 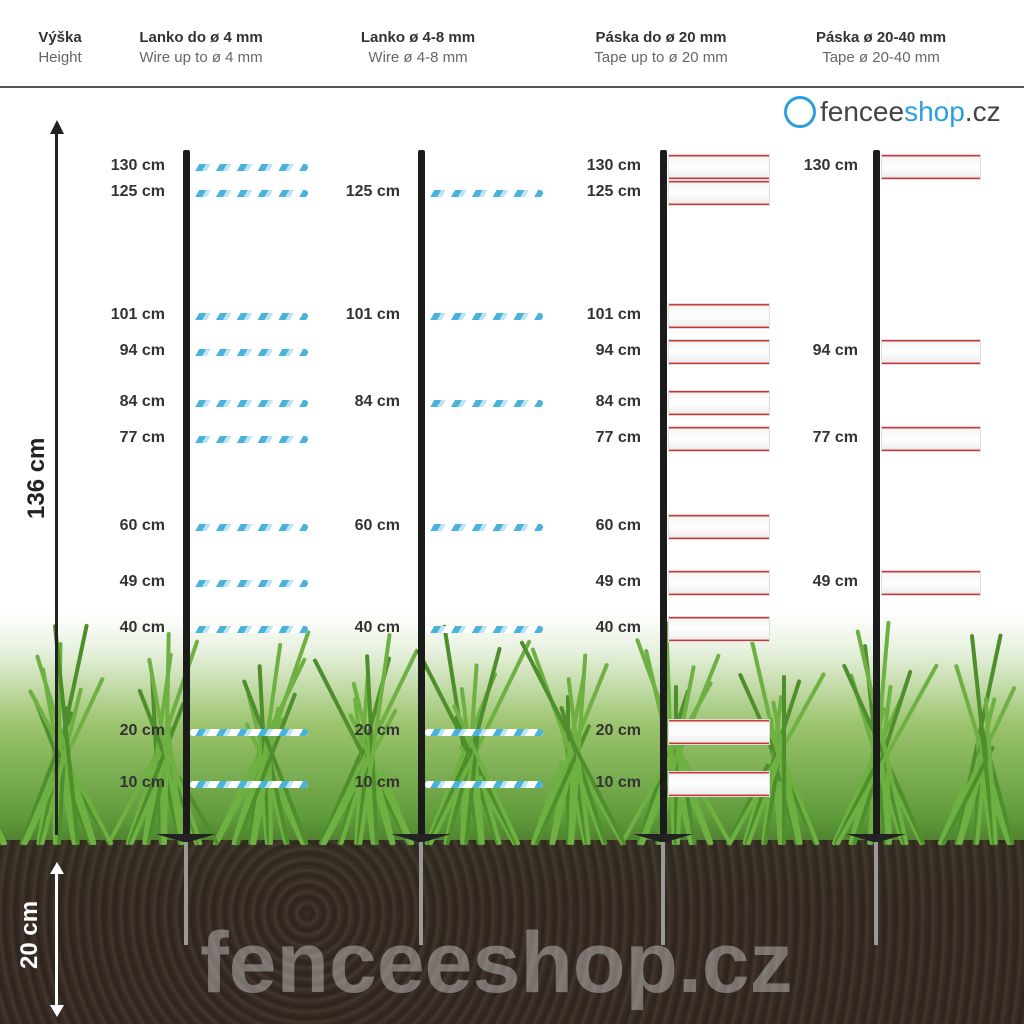 I want to click on height-above-label: 136 cm, so click(x=36, y=478).